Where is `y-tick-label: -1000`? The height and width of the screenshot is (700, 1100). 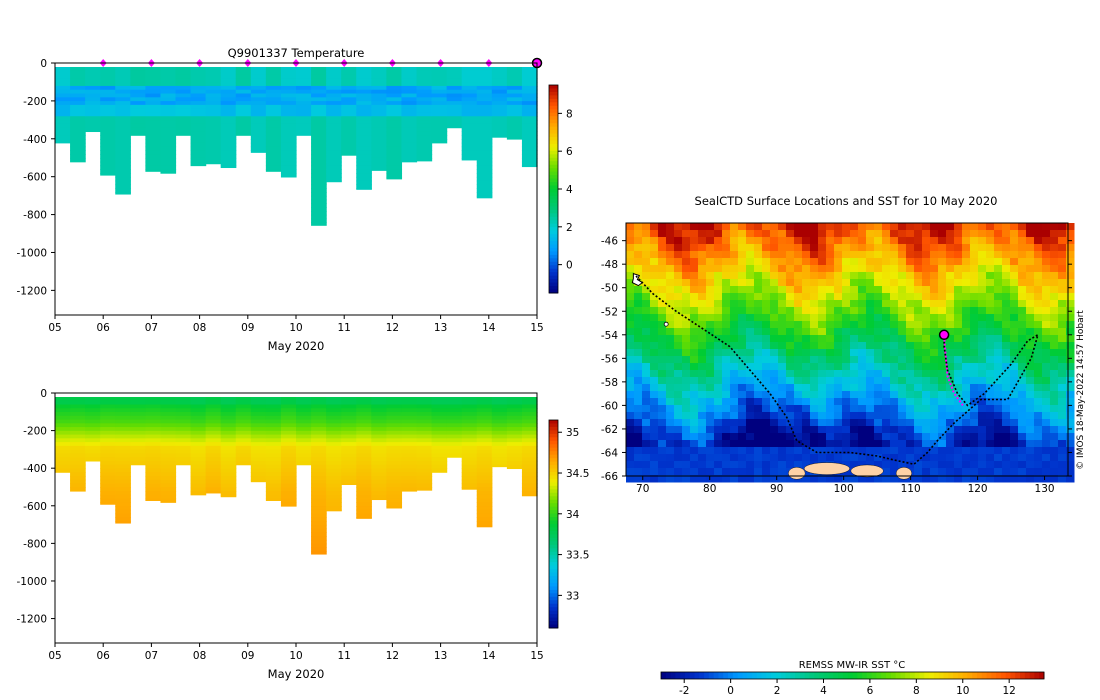
y-tick-label: -1000 is located at coordinates (31, 253).